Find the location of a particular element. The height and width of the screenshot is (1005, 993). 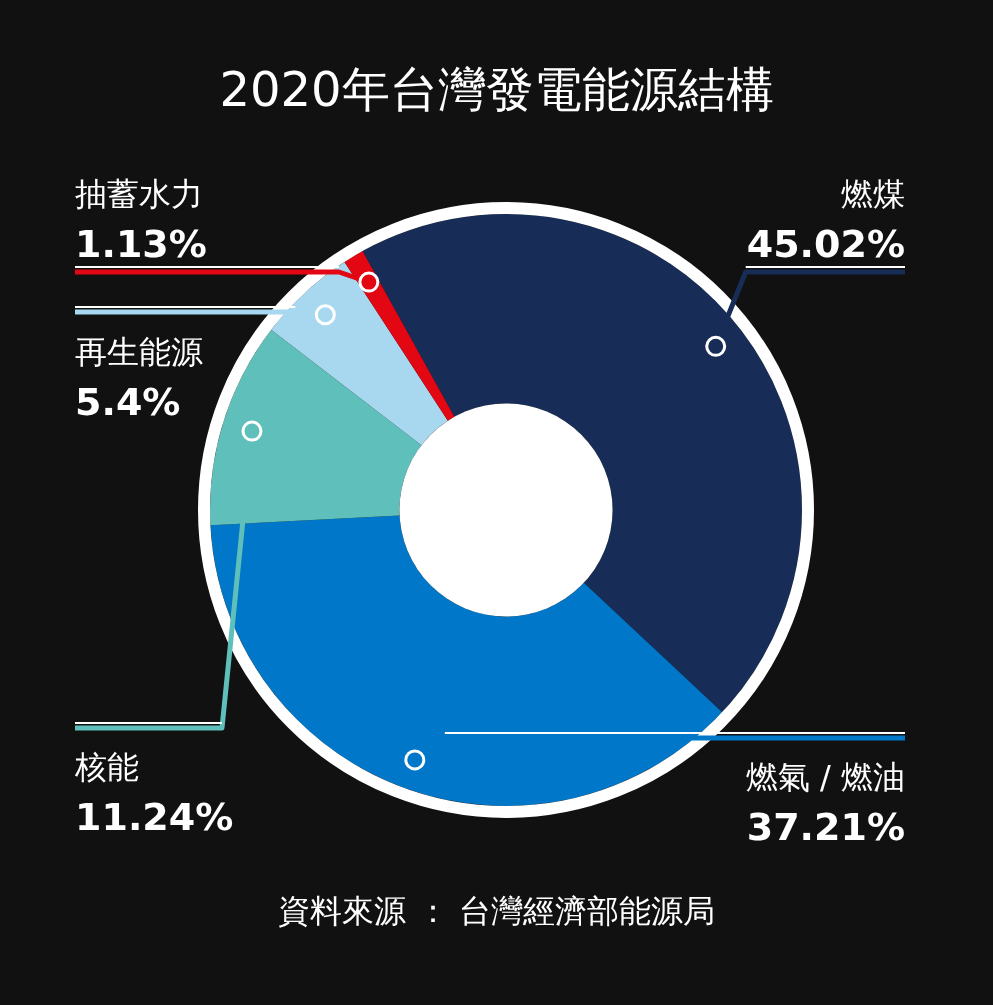

data-label: 1.13% is located at coordinates (141, 243).